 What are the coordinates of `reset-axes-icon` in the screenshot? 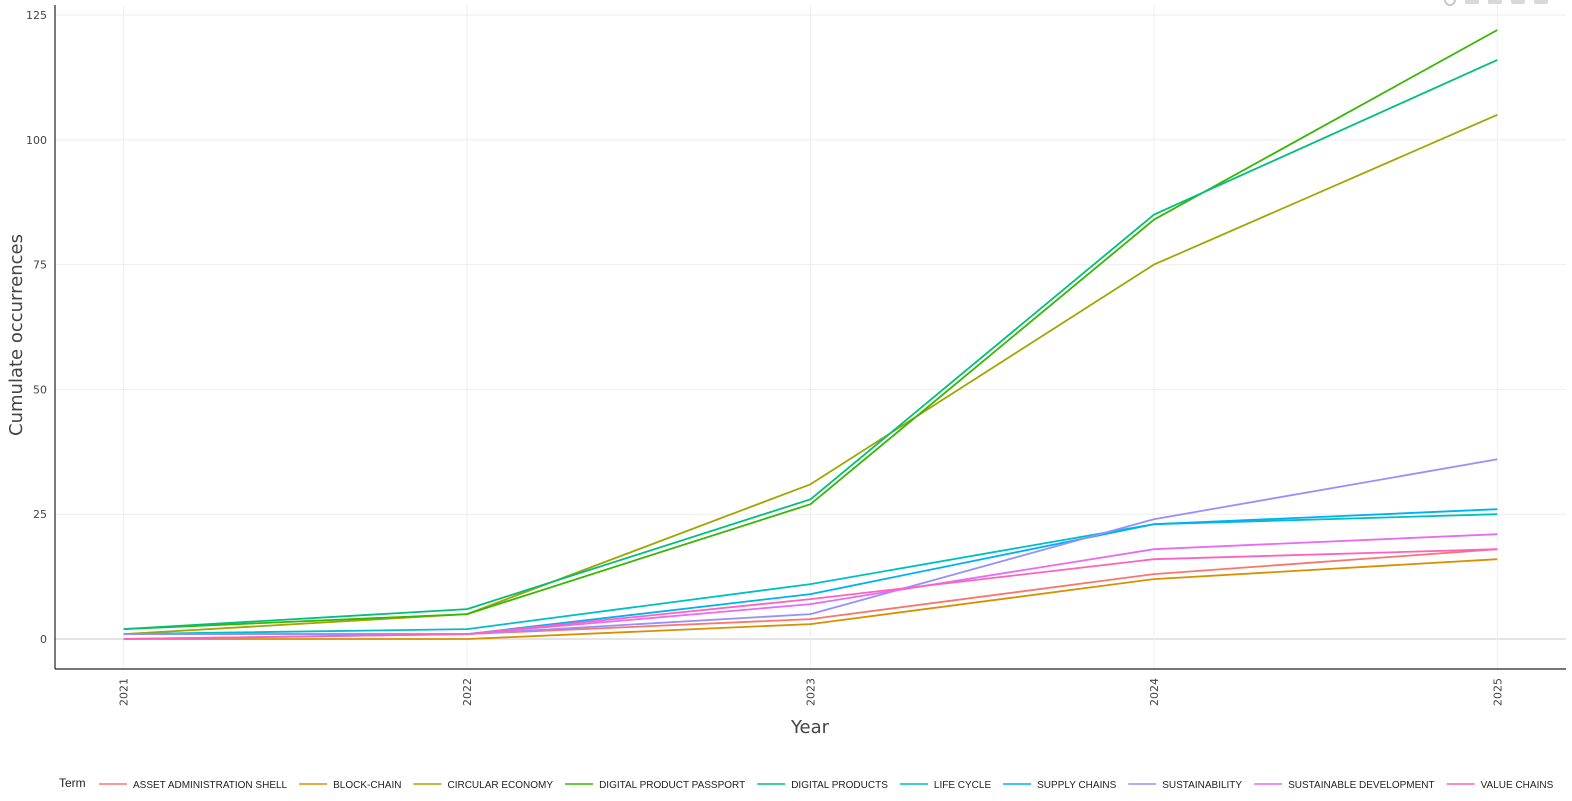 It's located at (1541, 2).